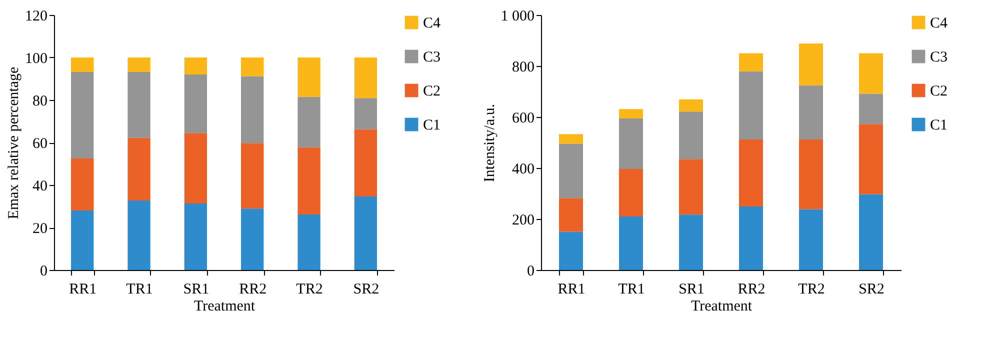 The image size is (1000, 337). What do you see at coordinates (523, 220) in the screenshot?
I see `y-tick-label: 200` at bounding box center [523, 220].